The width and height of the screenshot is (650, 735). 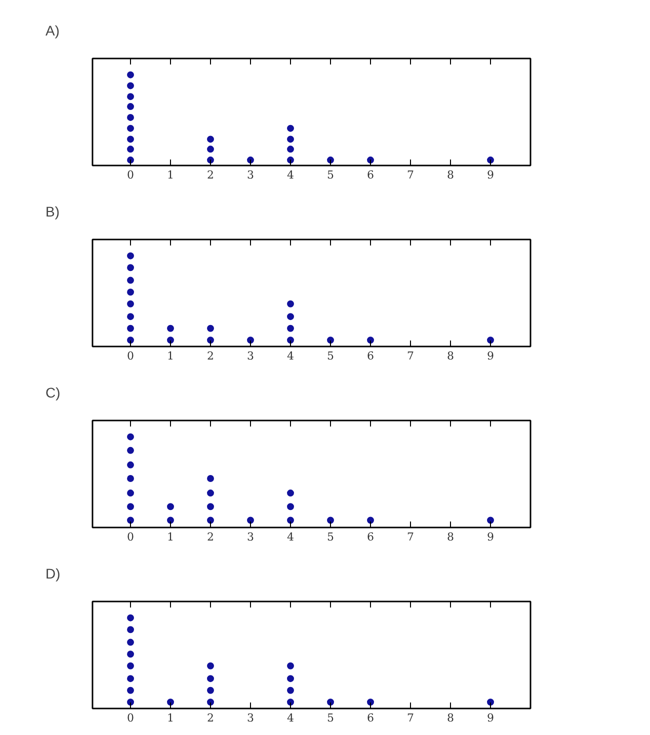 I want to click on chart-title: C), so click(x=53, y=392).